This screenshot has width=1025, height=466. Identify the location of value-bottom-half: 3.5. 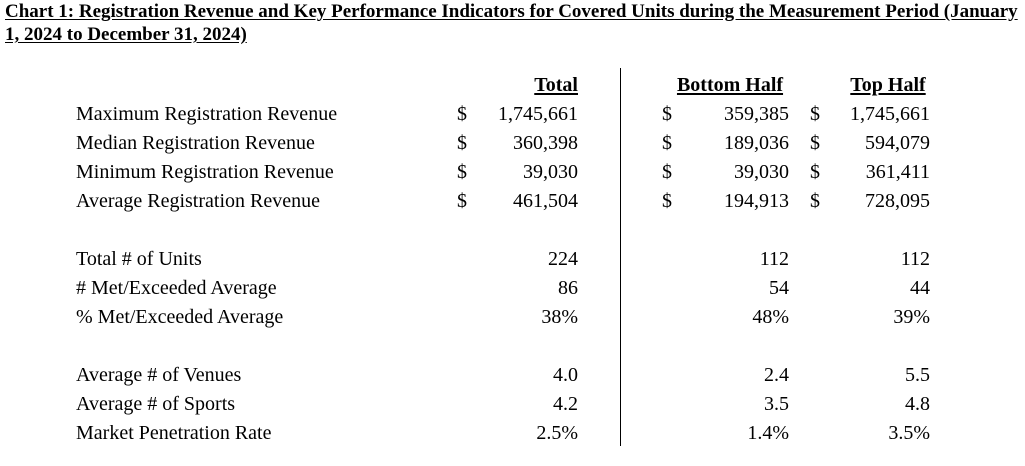
(776, 404).